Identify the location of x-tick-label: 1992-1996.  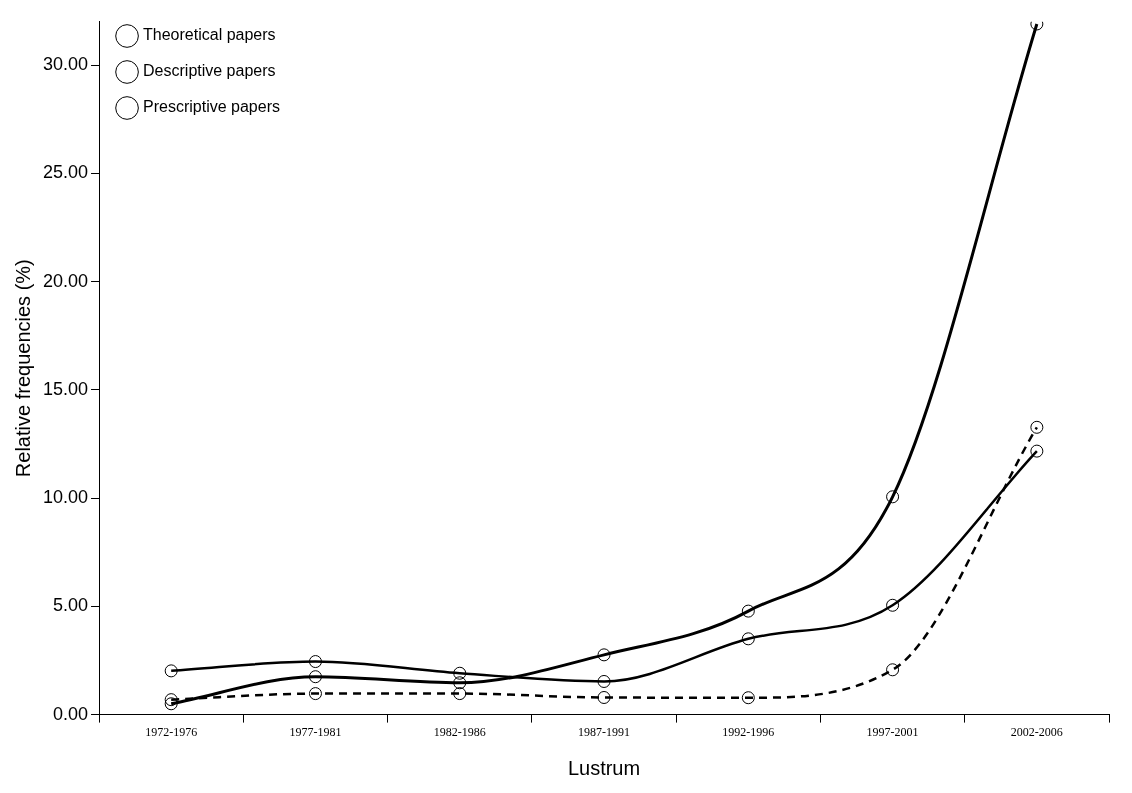
(748, 731).